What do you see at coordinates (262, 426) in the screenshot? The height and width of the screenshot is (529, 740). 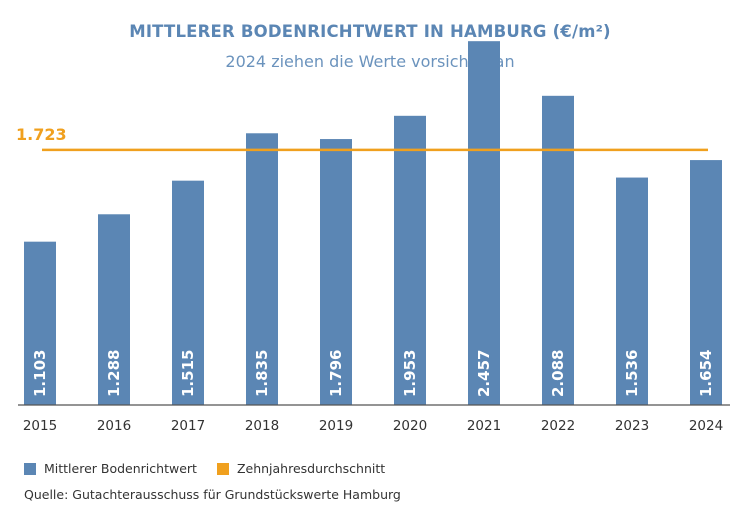 I see `x-tick-label-2018: 2018` at bounding box center [262, 426].